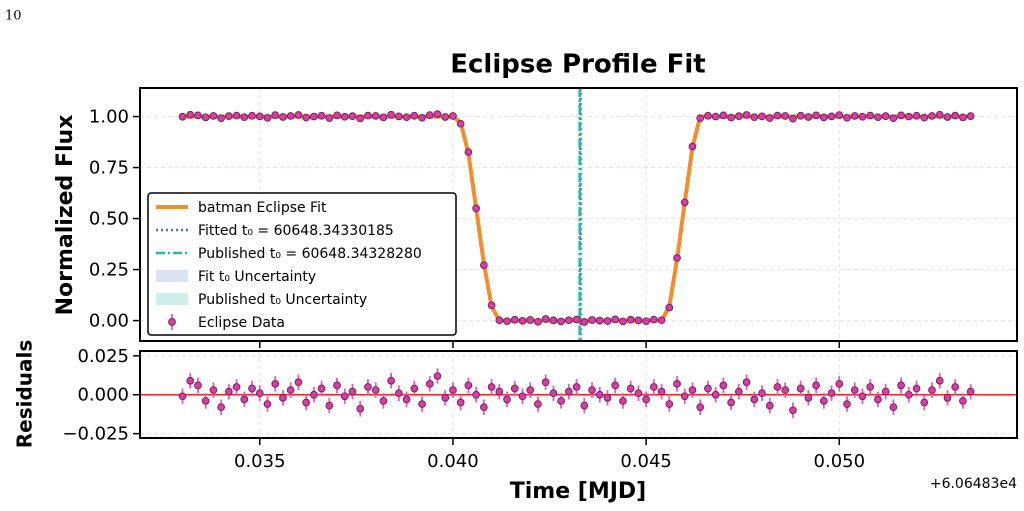  I want to click on y-tick-label: 0.000, so click(103, 395).